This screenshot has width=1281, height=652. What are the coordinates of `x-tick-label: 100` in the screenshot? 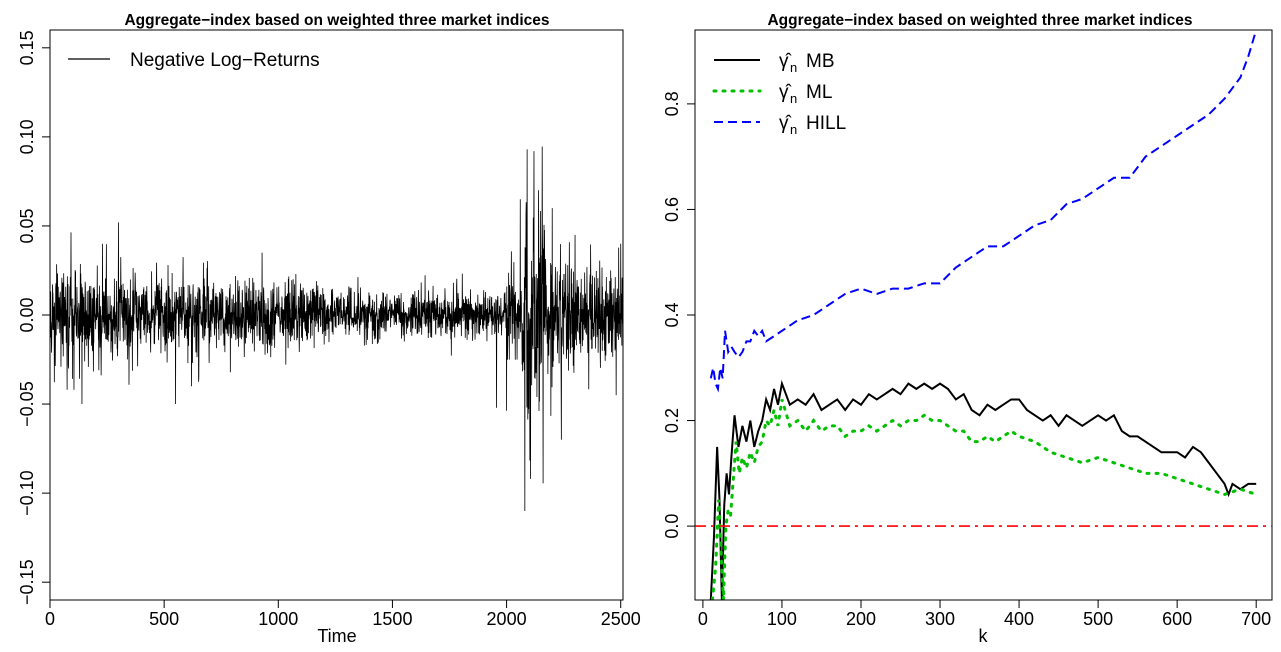 It's located at (782, 619).